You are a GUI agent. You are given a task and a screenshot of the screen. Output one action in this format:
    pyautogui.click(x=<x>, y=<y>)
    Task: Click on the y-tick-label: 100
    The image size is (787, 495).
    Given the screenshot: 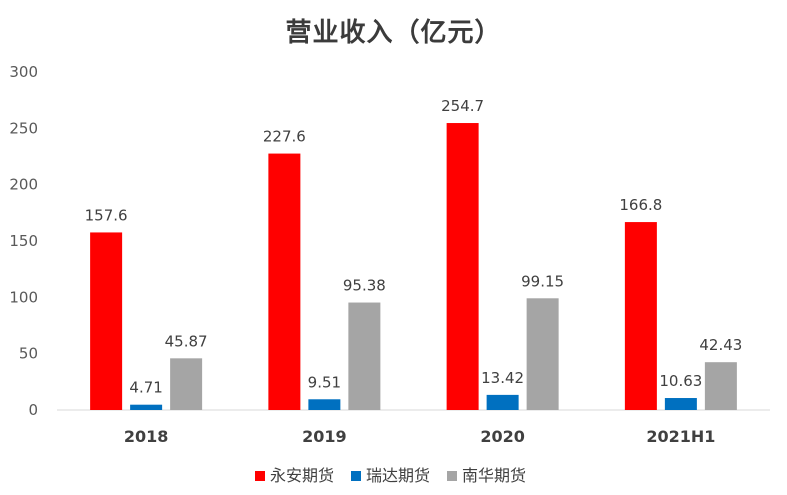 What is the action you would take?
    pyautogui.click(x=23, y=297)
    